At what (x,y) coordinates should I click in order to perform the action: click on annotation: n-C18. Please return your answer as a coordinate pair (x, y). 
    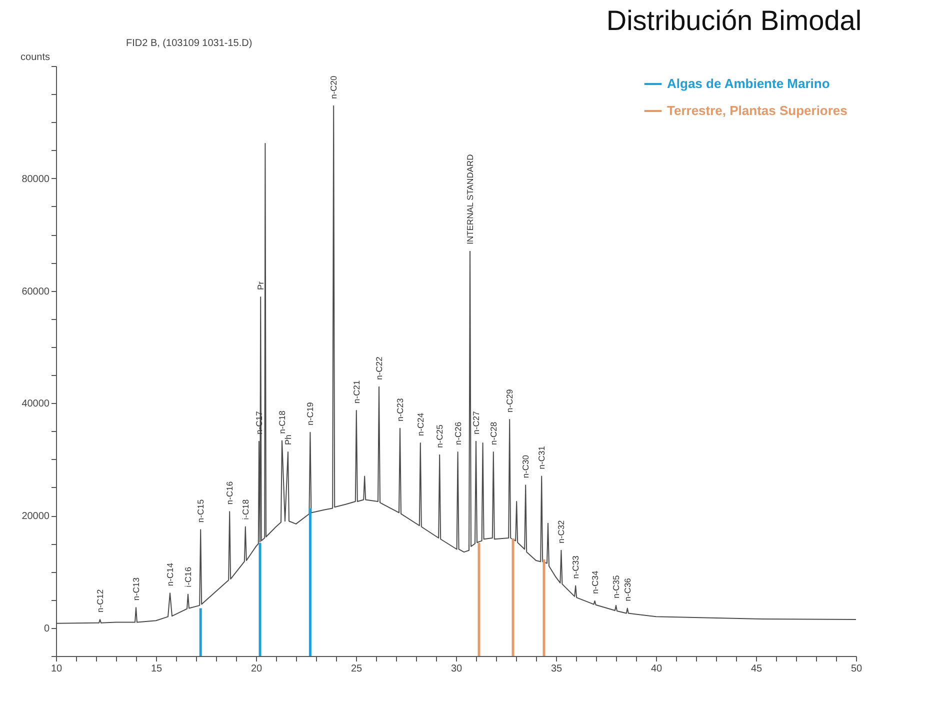
    Looking at the image, I should click on (282, 422).